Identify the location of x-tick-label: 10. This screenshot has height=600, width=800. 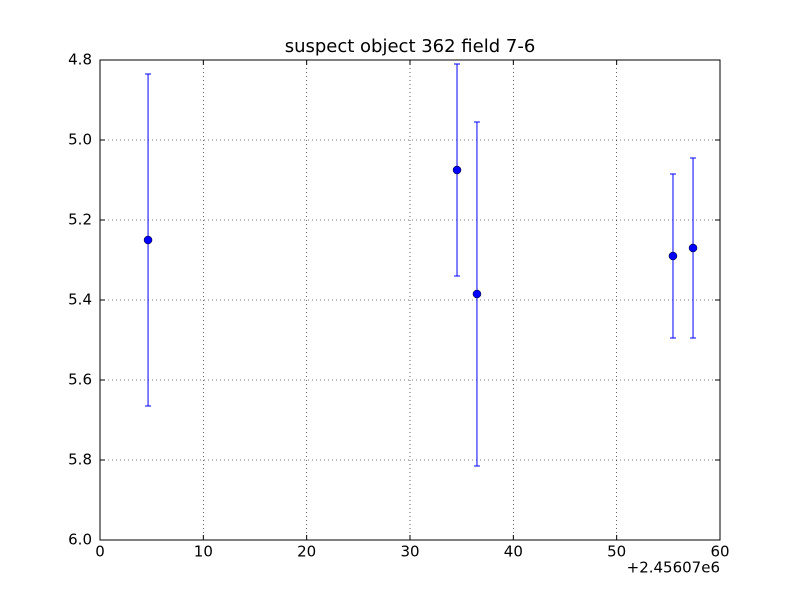
(203, 552).